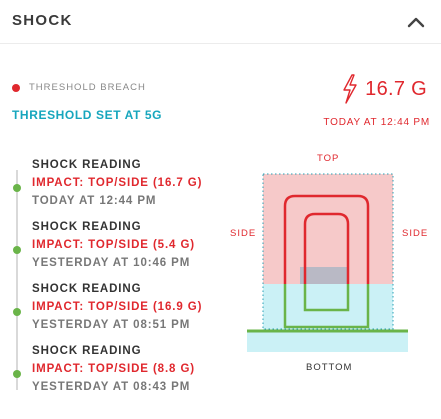 Image resolution: width=441 pixels, height=419 pixels. I want to click on bottom-impact-zone, so click(327, 342).